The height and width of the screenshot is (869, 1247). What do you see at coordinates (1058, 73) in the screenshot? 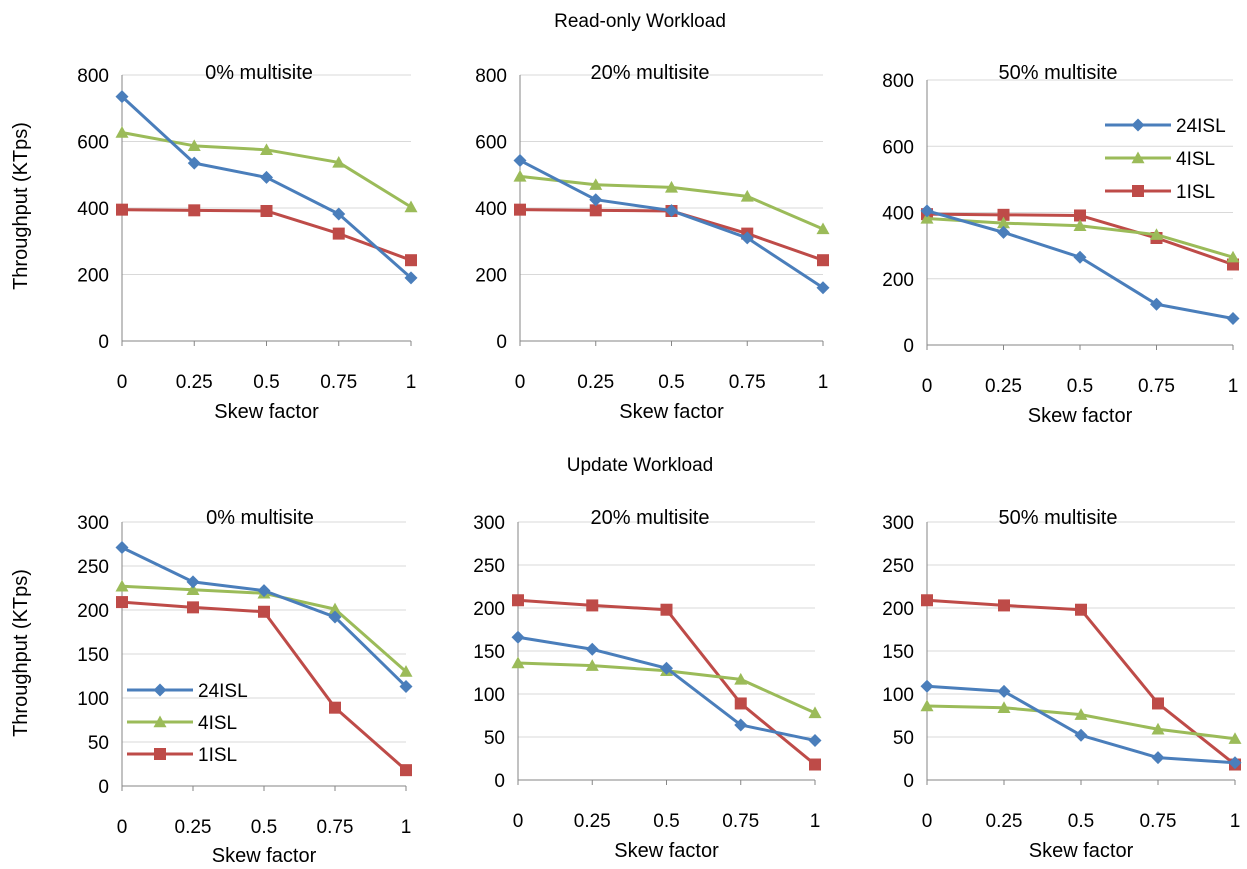
I see `panel-title: 50% multisite` at bounding box center [1058, 73].